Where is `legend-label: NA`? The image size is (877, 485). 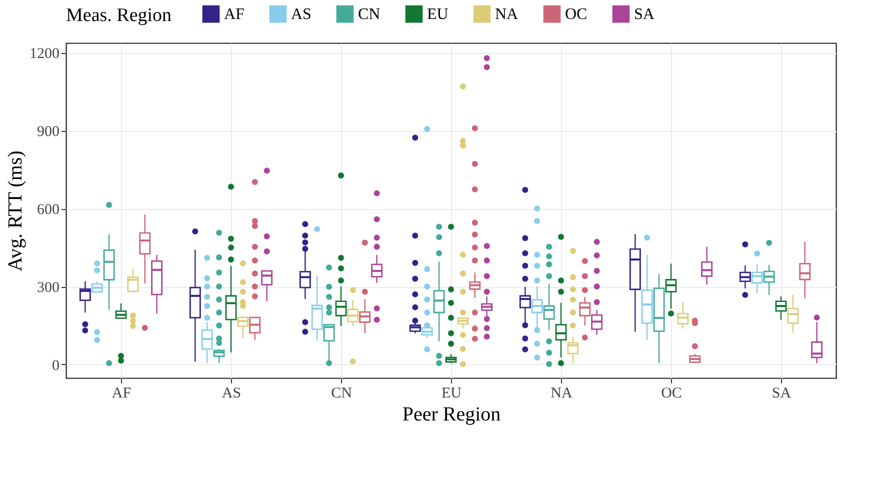 legend-label: NA is located at coordinates (507, 15).